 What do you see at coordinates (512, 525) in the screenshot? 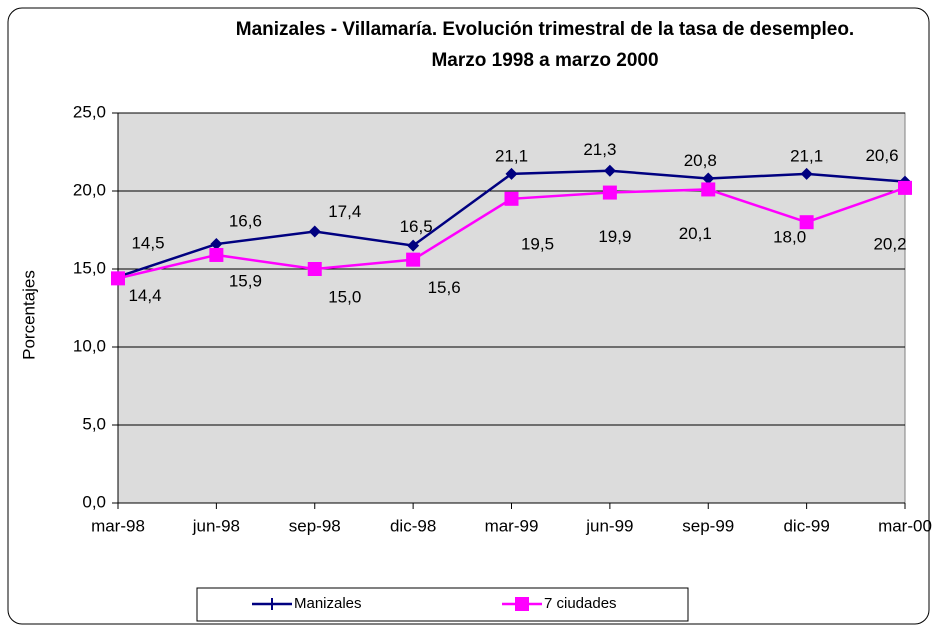
I see `x-tick-label: mar-99` at bounding box center [512, 525].